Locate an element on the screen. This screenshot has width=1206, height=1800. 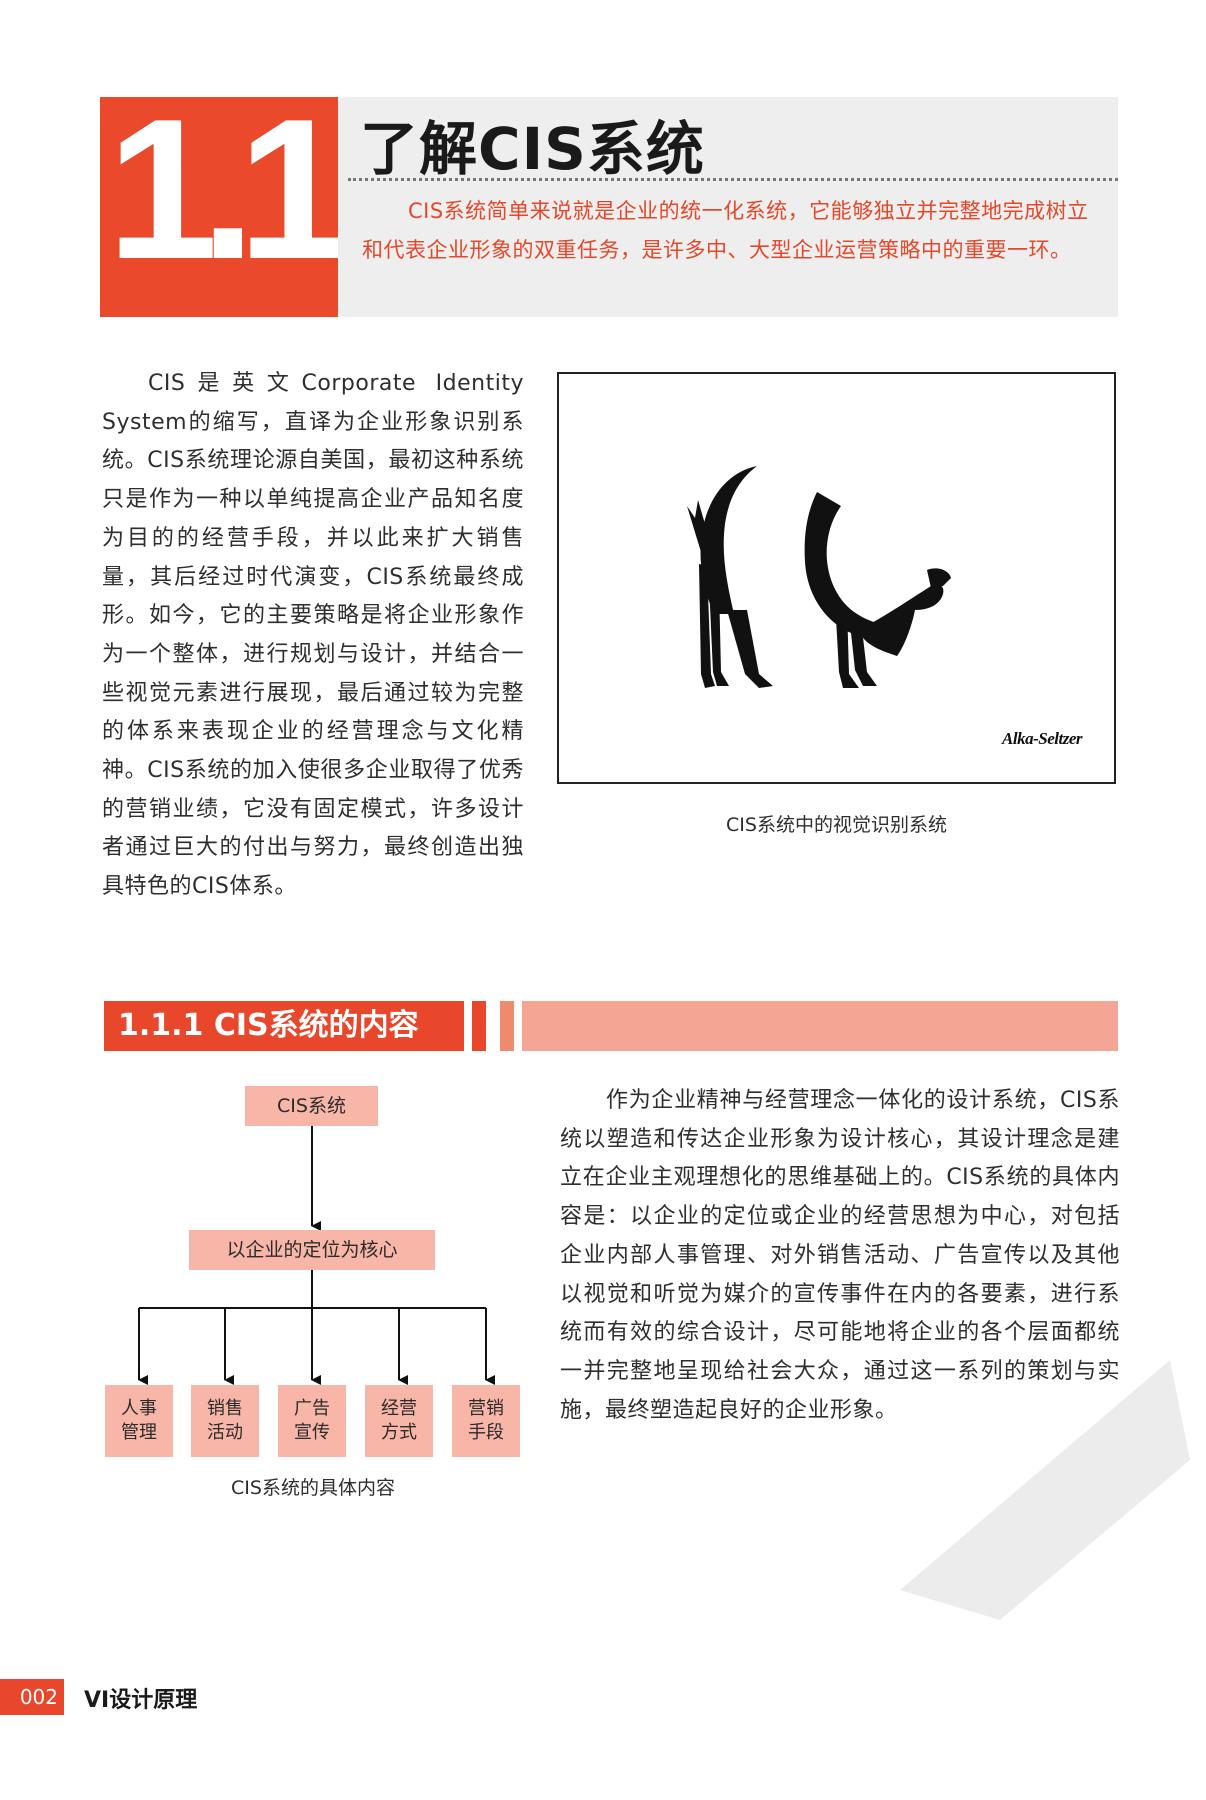
chapter-number-block is located at coordinates (219, 207).